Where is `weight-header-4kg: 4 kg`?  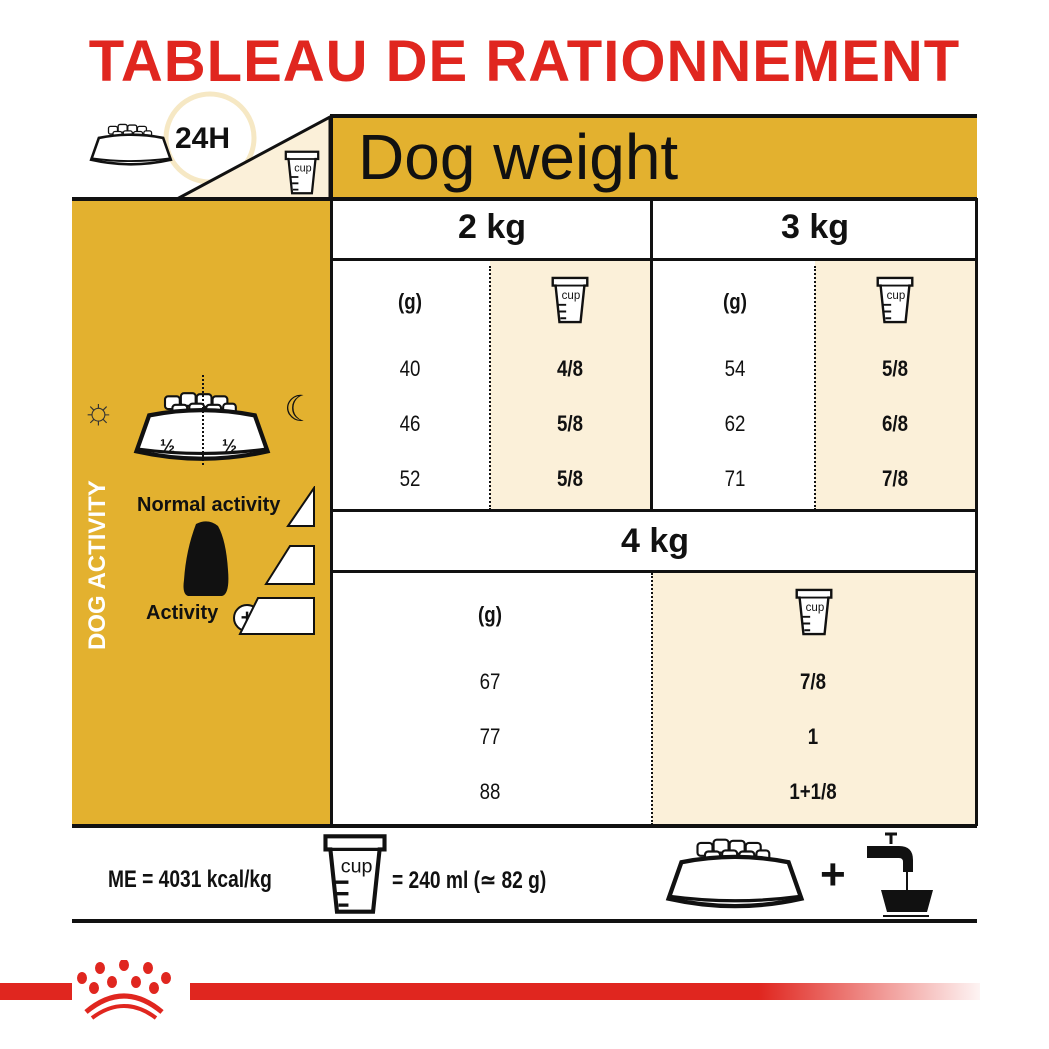
weight-header-4kg: 4 kg is located at coordinates (655, 541).